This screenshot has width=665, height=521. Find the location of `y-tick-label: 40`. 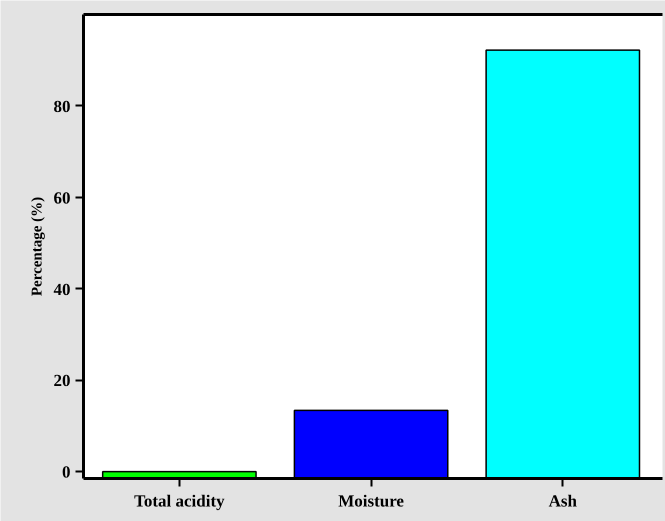

y-tick-label: 40 is located at coordinates (62, 289).